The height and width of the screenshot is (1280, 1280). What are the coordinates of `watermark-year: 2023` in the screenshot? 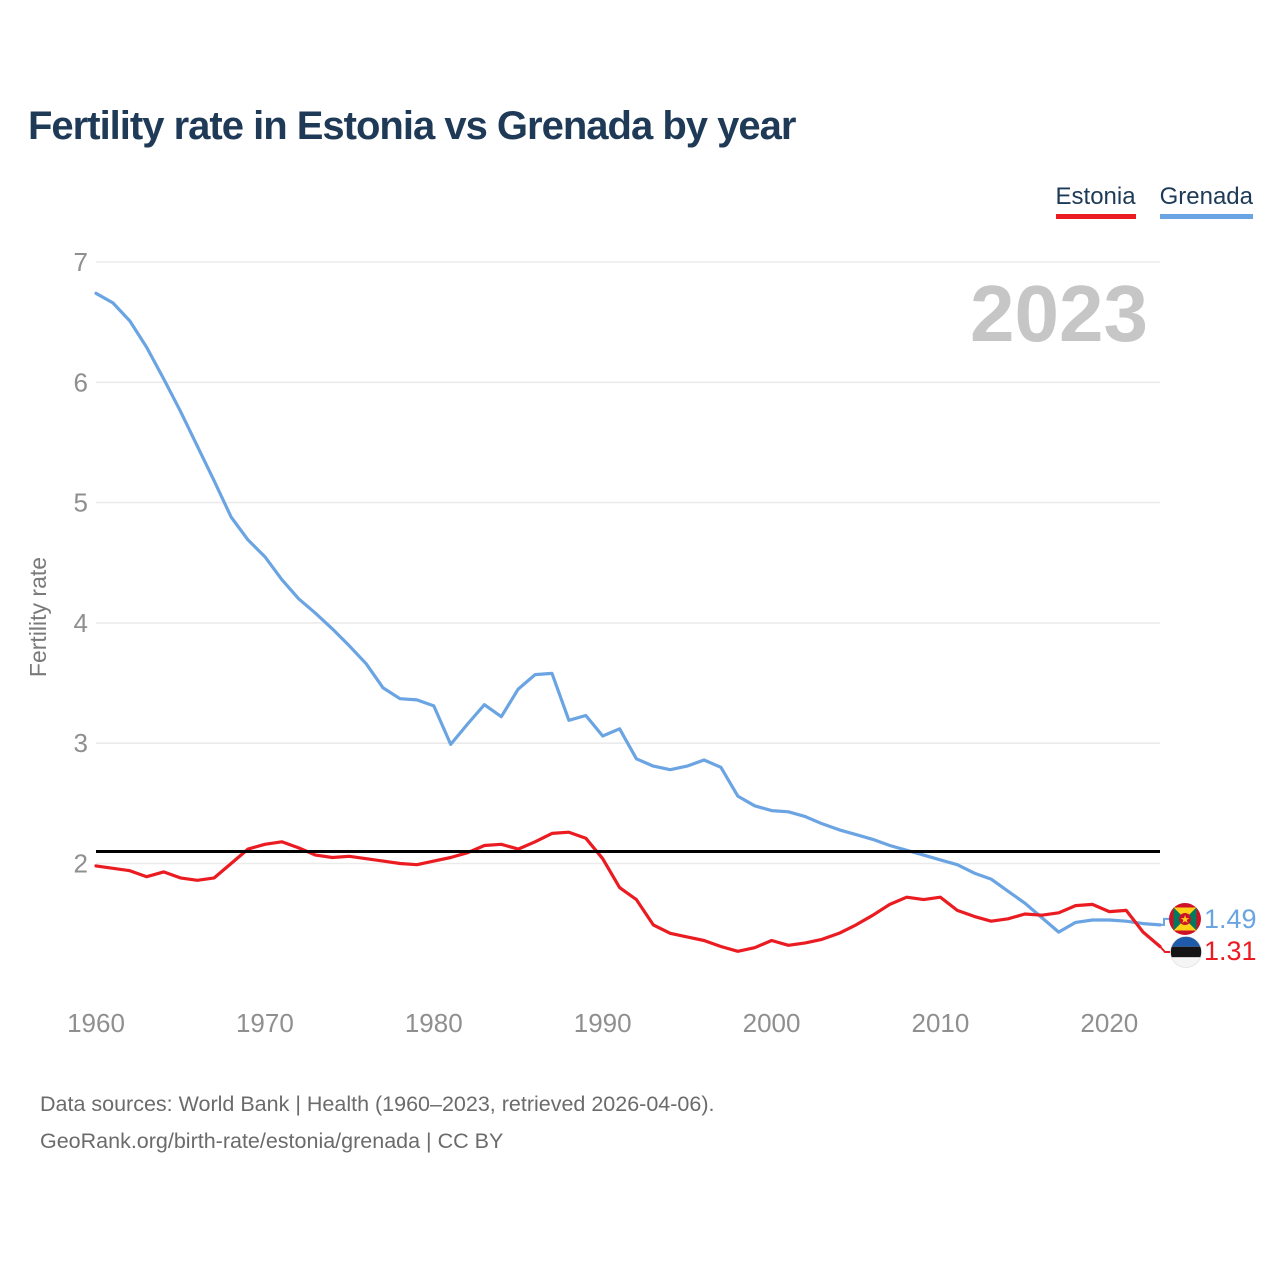 It's located at (1059, 313).